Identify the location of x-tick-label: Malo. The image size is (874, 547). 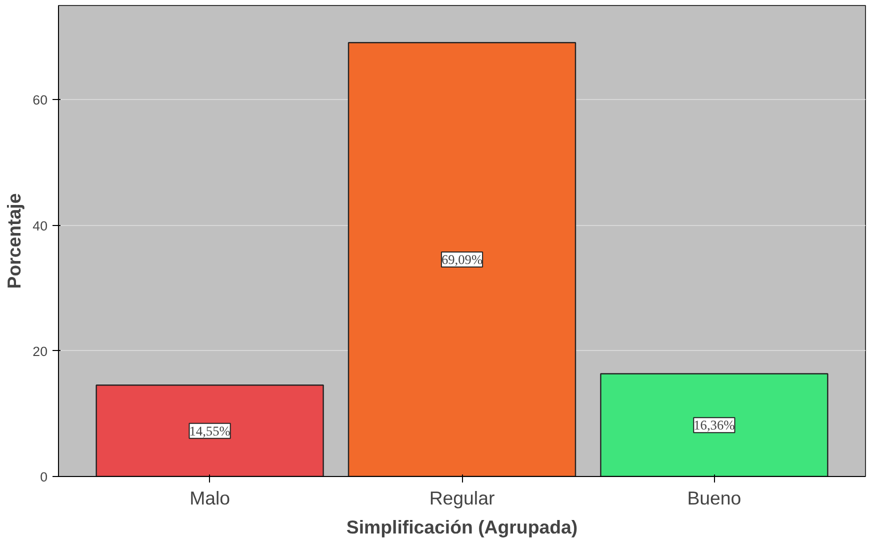
(210, 498).